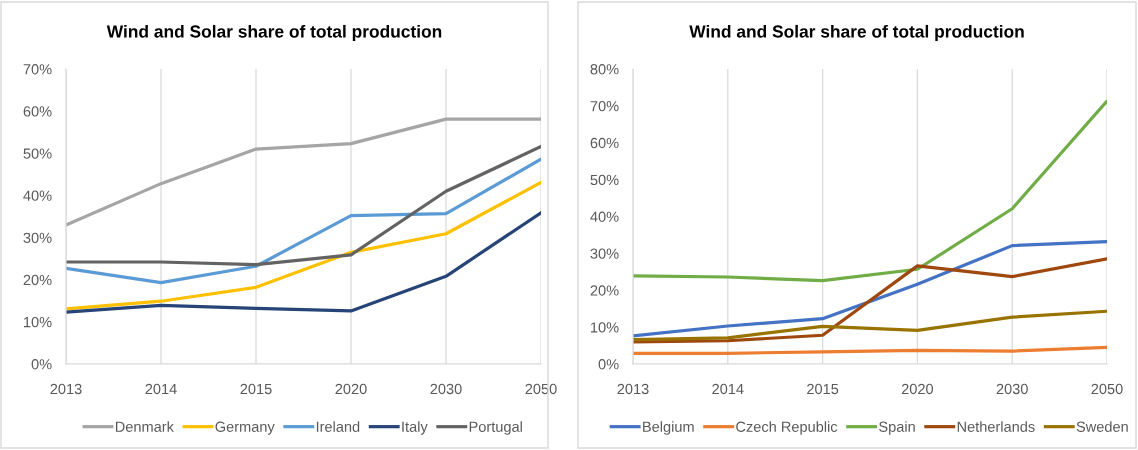 This screenshot has width=1138, height=450. I want to click on legend-label: Czech Republic, so click(787, 428).